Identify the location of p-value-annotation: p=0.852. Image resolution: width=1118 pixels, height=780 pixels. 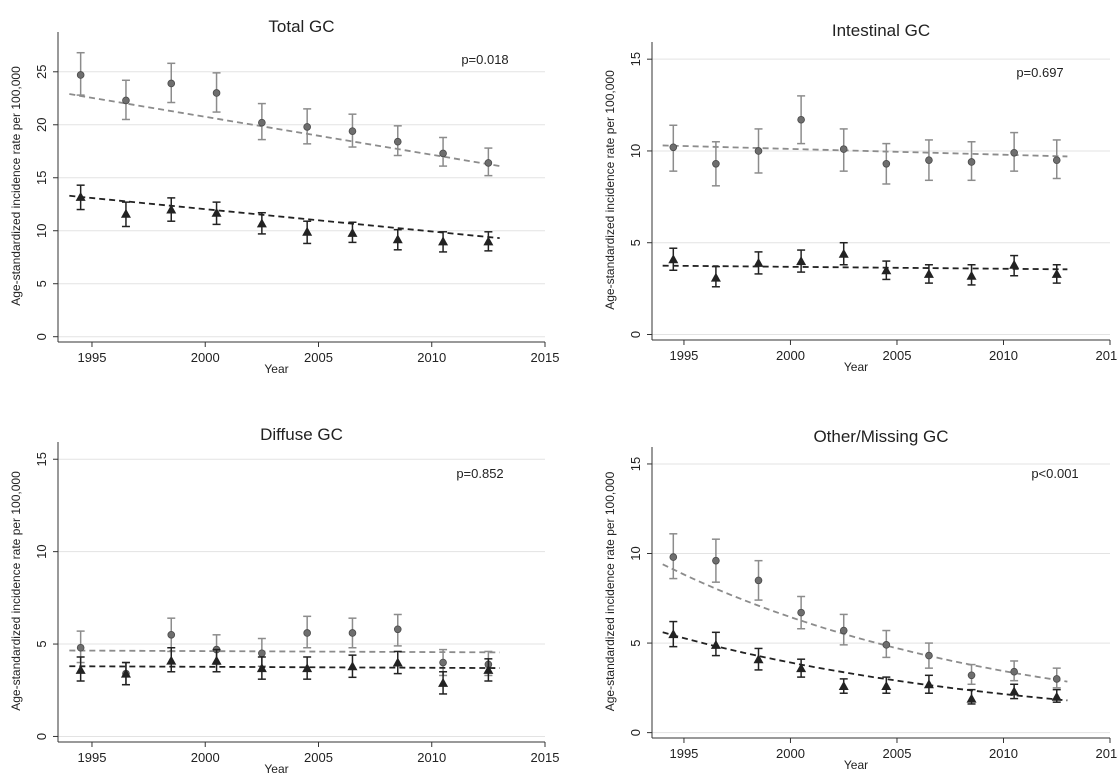
(479, 473).